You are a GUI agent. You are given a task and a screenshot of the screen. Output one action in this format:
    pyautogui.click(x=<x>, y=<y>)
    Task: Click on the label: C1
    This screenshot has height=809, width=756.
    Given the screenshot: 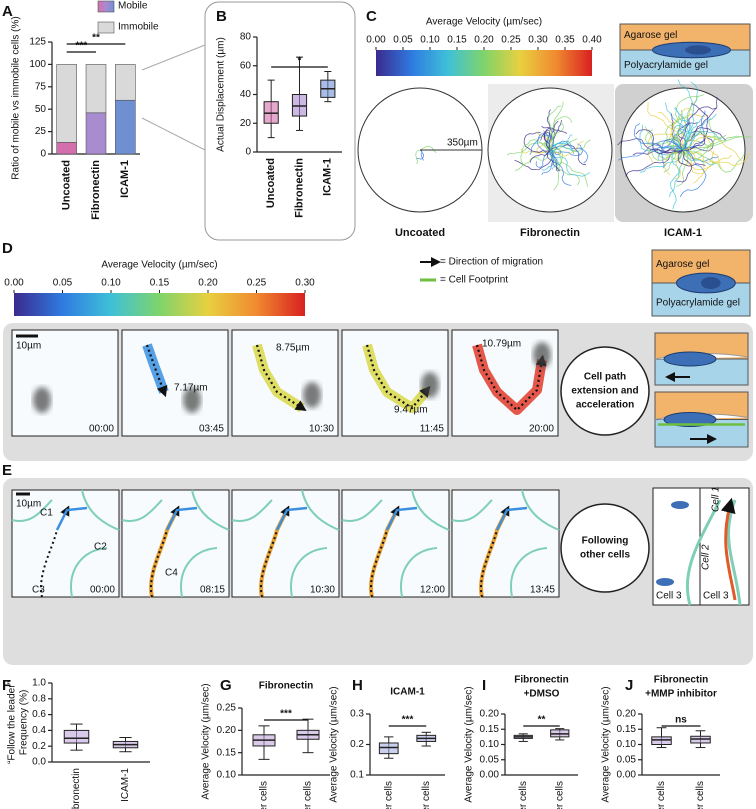 What is the action you would take?
    pyautogui.click(x=46, y=513)
    